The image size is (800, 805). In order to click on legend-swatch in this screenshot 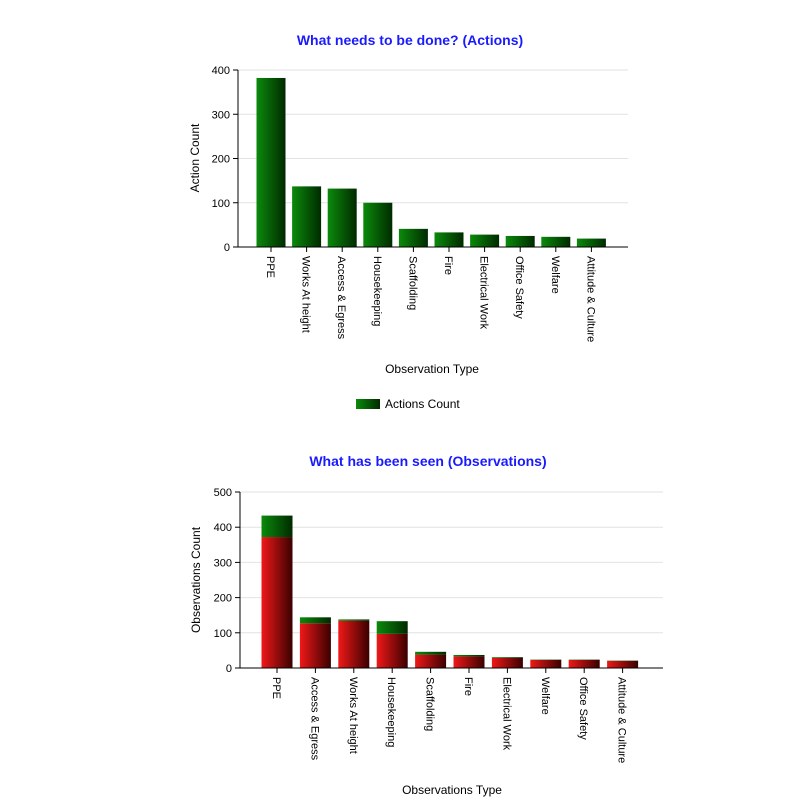, I will do `click(368, 404)`.